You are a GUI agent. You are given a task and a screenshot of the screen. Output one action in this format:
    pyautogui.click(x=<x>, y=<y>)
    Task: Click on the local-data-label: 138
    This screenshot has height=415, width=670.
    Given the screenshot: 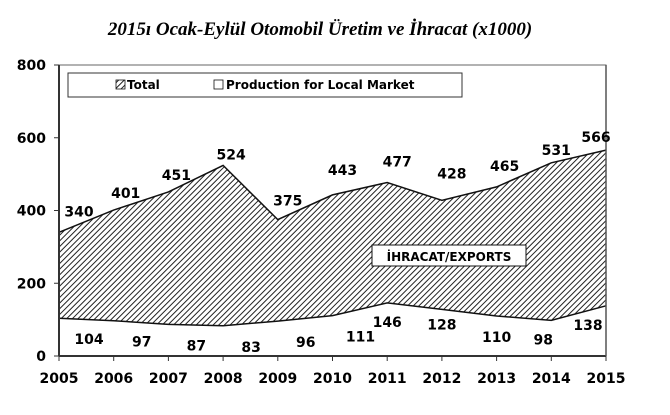 What is the action you would take?
    pyautogui.click(x=587, y=326)
    